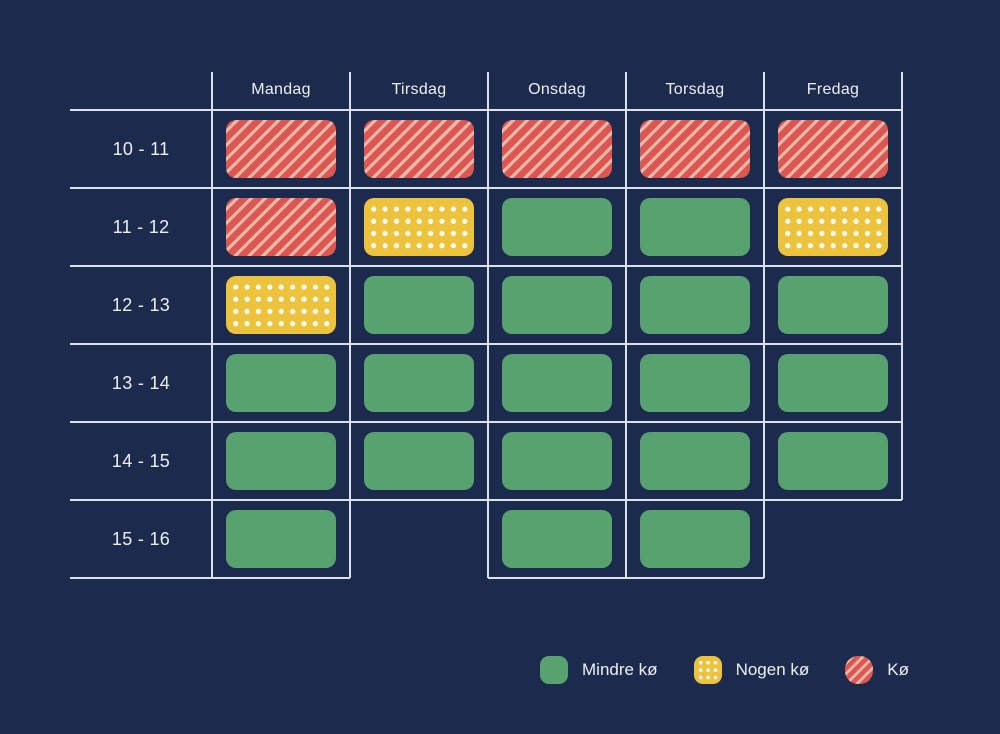 This screenshot has height=734, width=1000. What do you see at coordinates (707, 670) in the screenshot?
I see `legend-swatch-nogen-icon` at bounding box center [707, 670].